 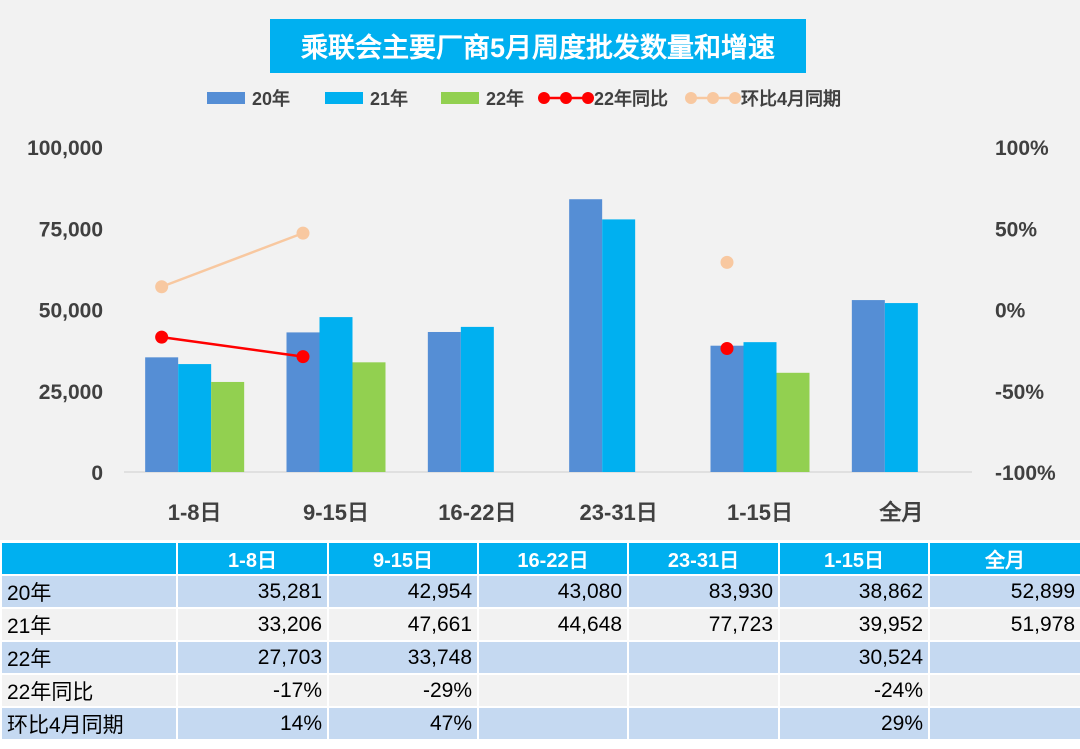 I want to click on table-cell: 38,862, so click(x=854, y=591).